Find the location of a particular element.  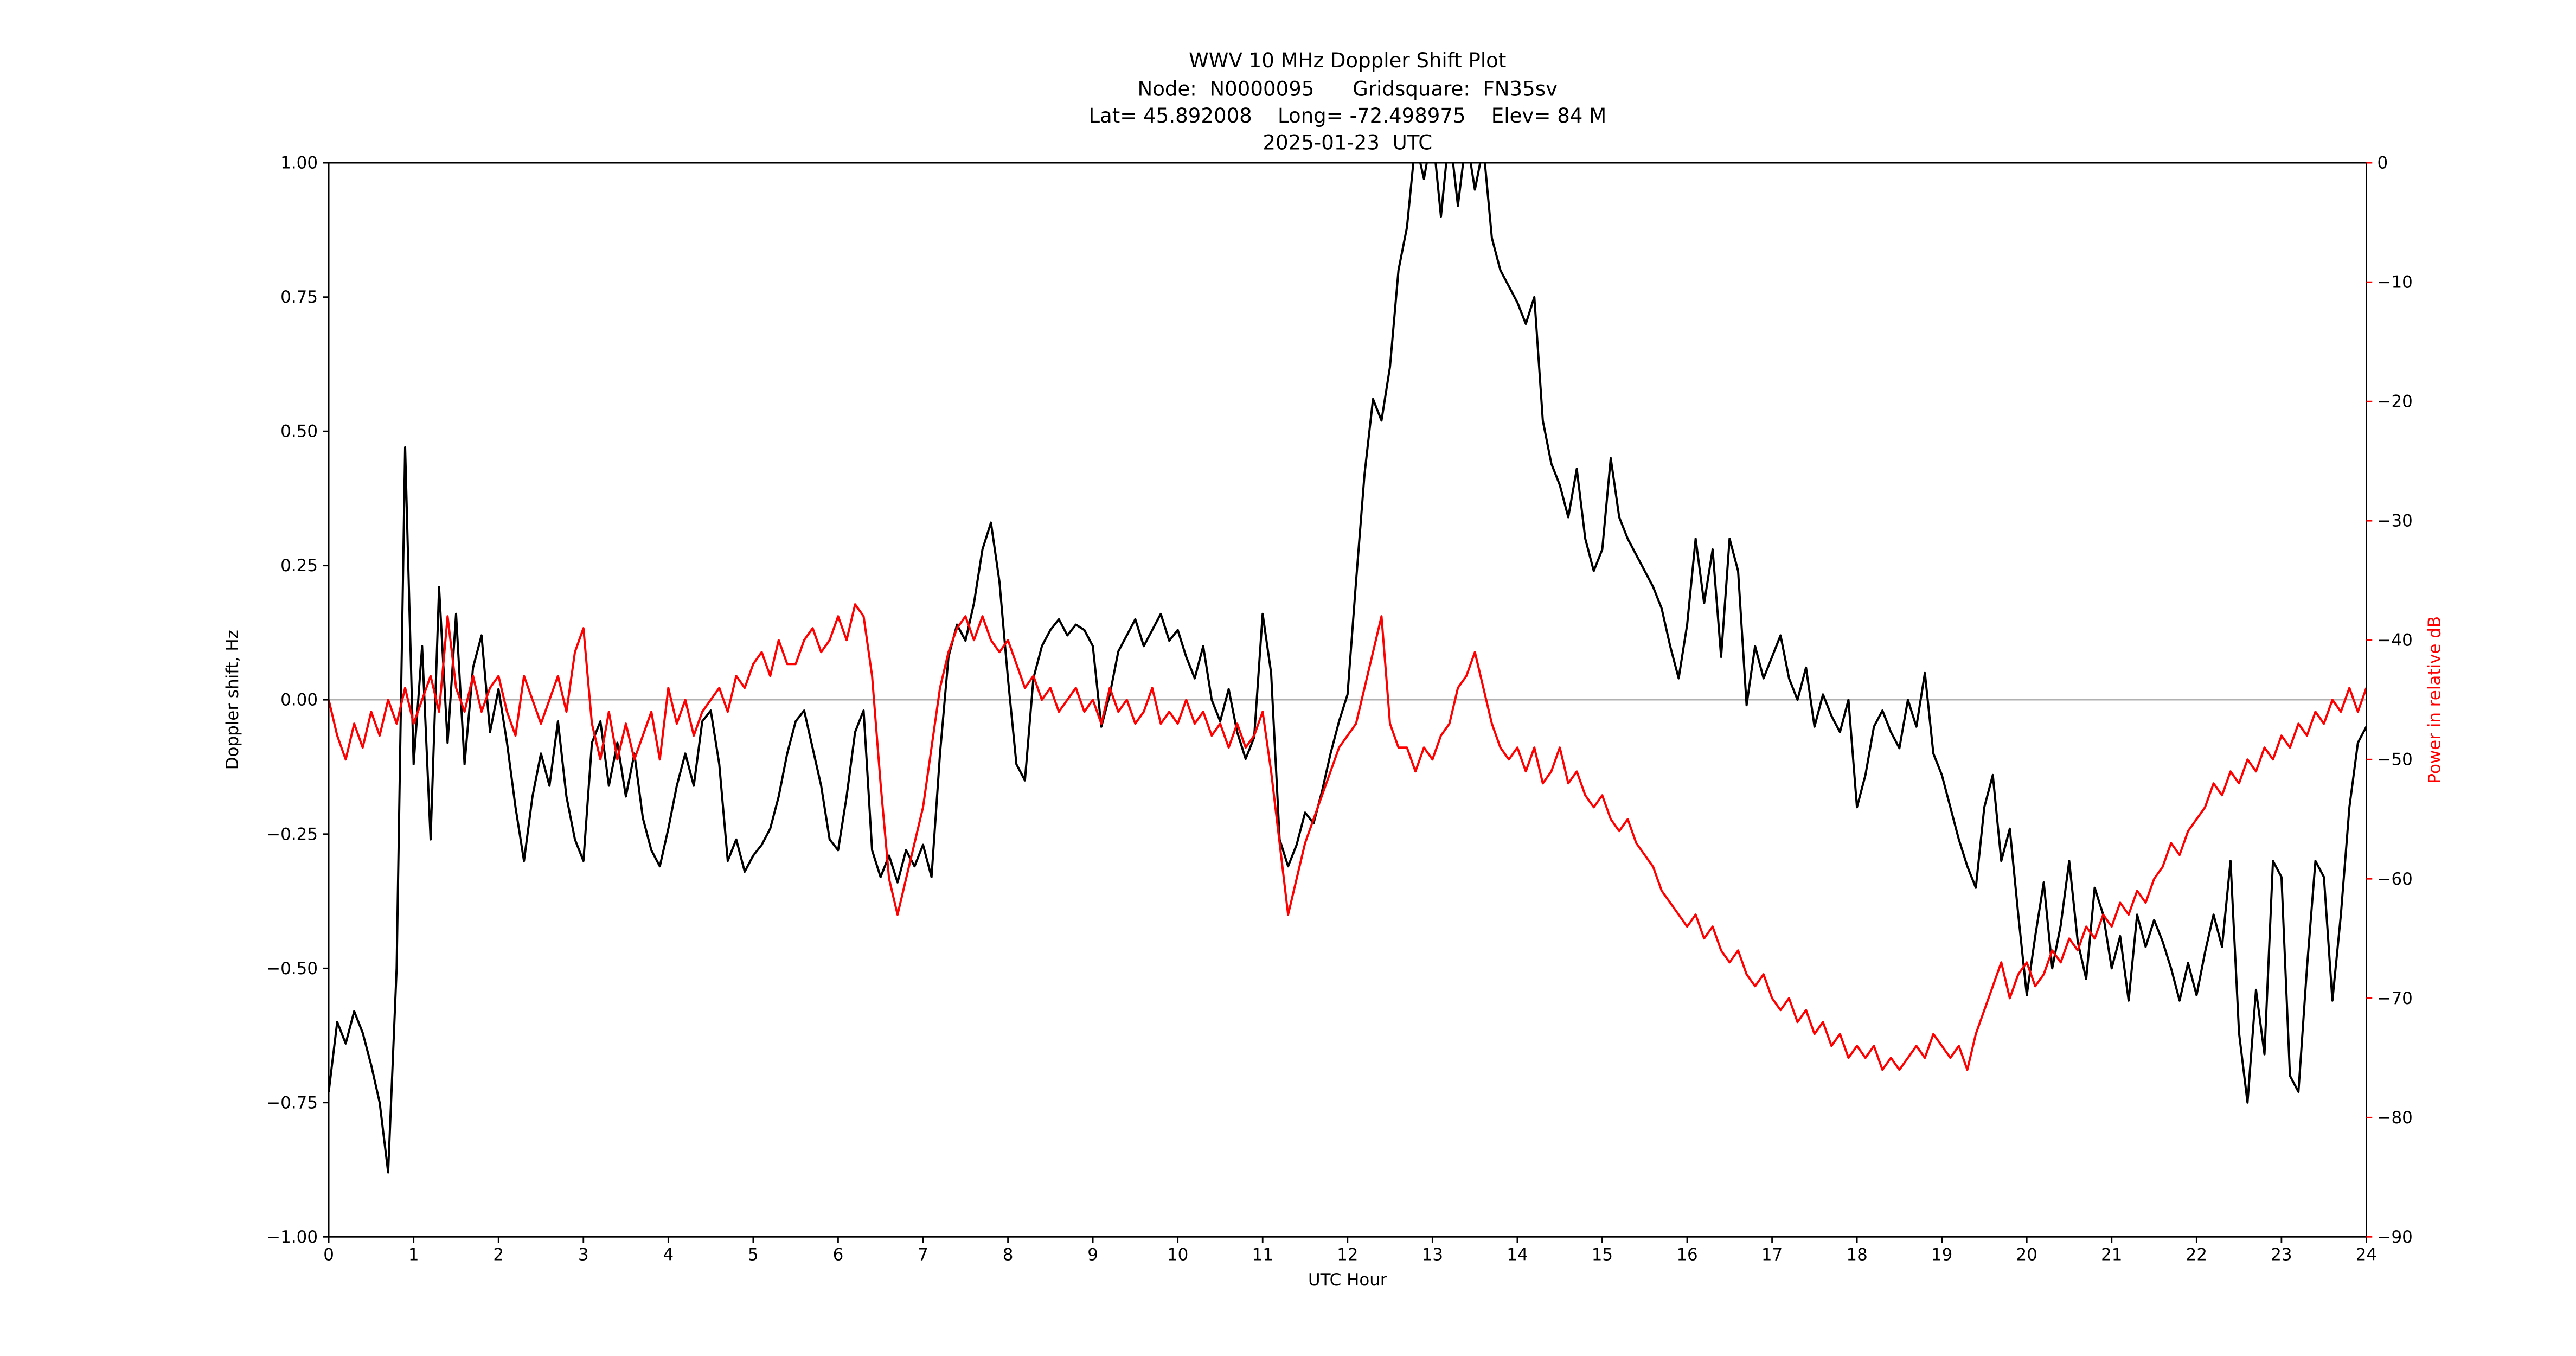

right-tick-label: −20 is located at coordinates (2395, 402).